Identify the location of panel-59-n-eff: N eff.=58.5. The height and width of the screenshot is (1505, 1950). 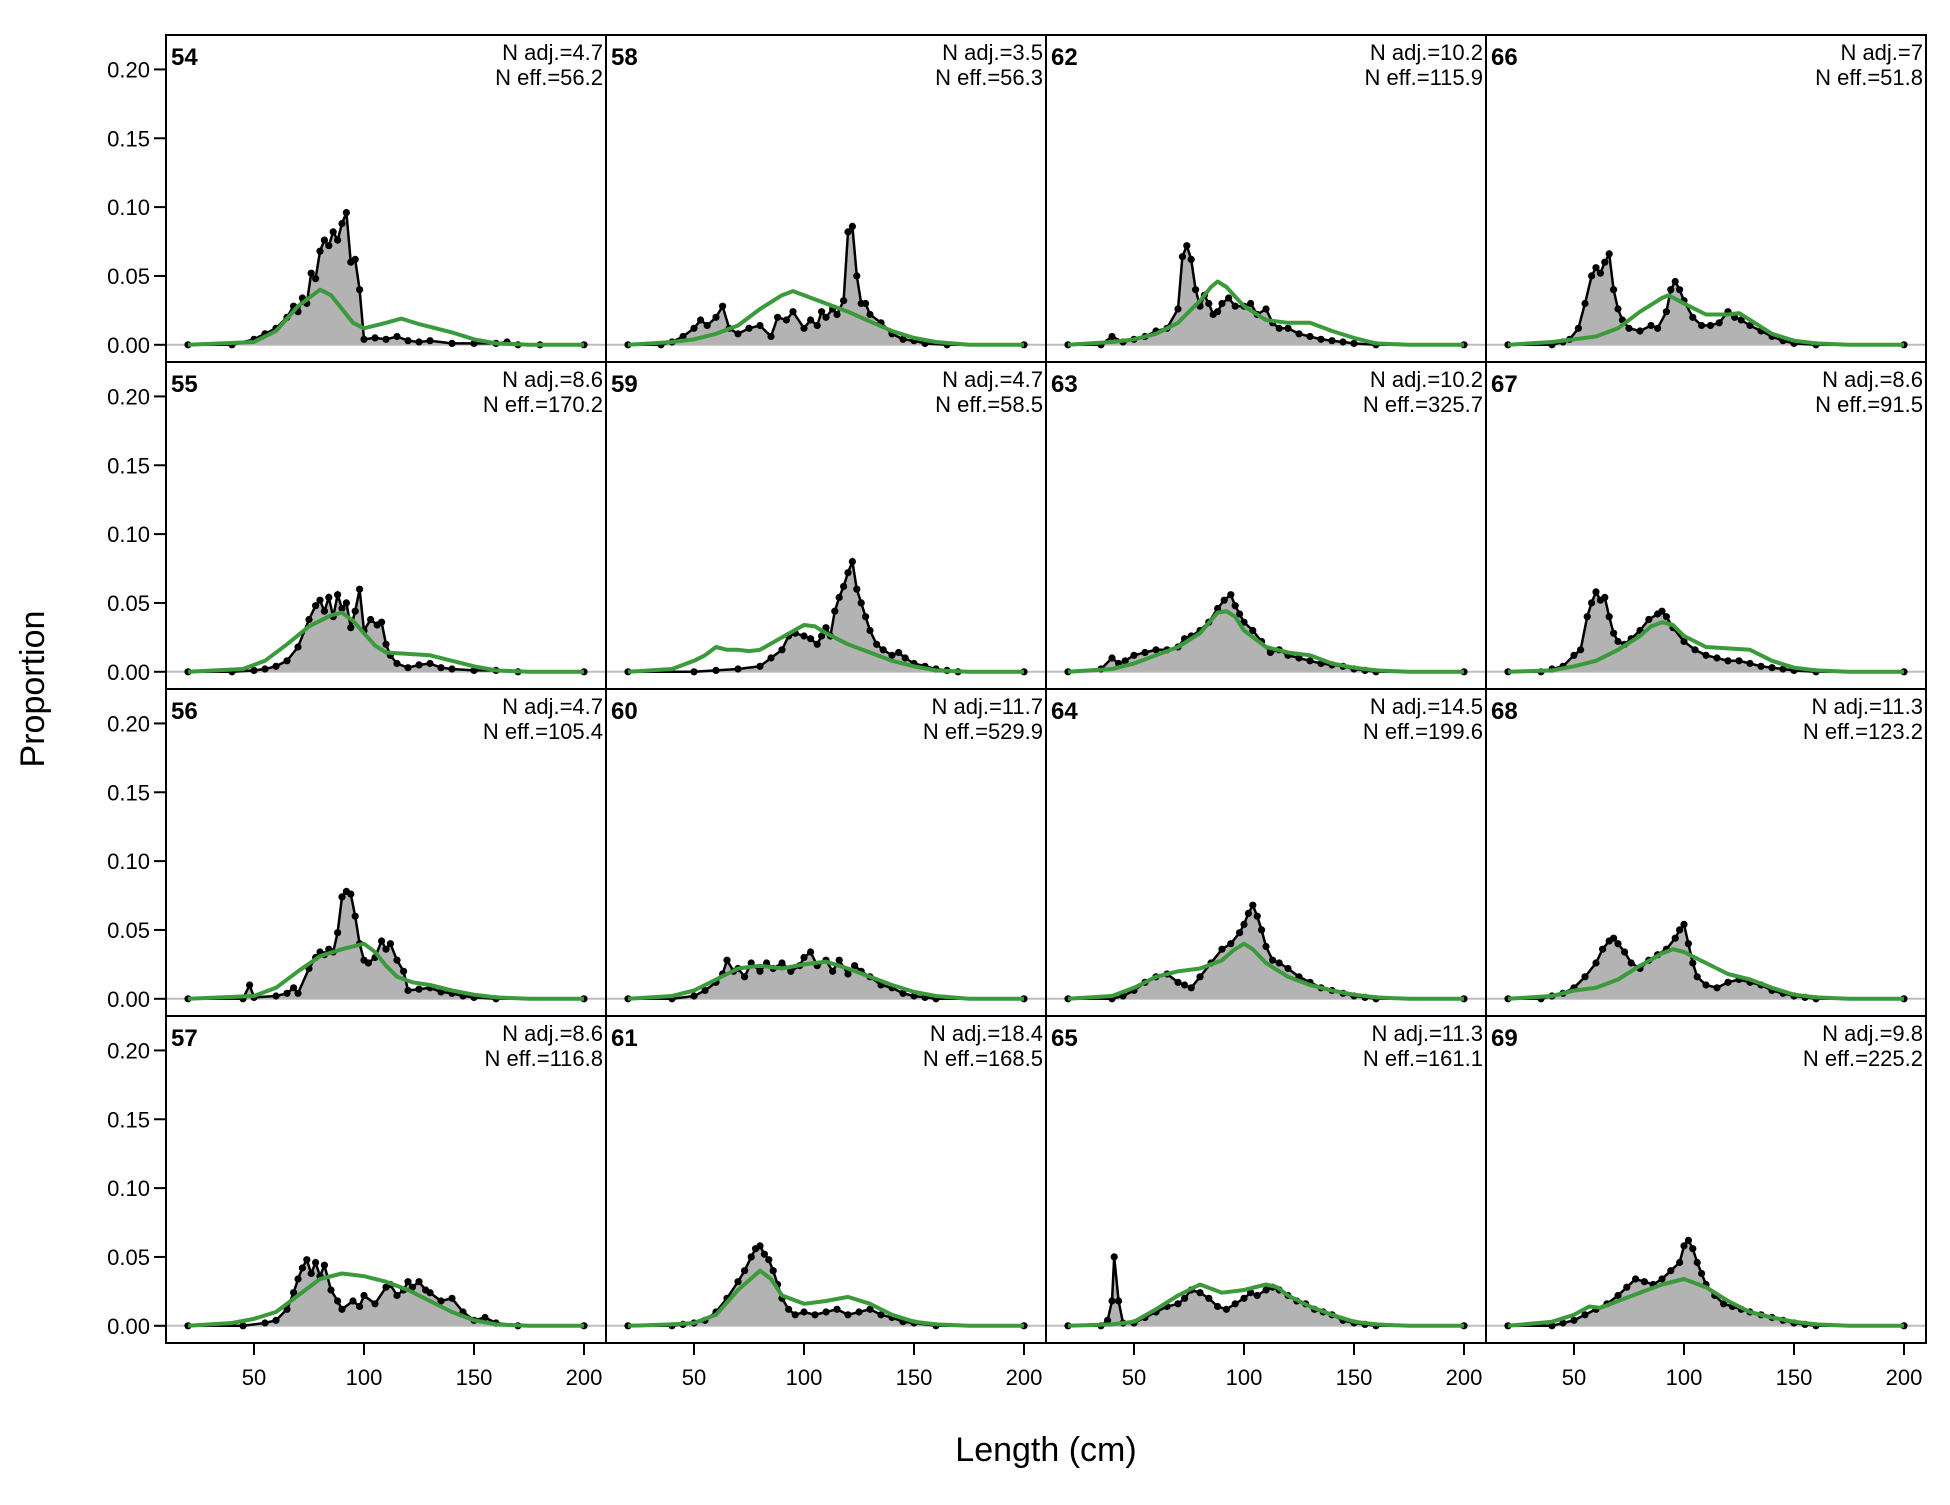
(989, 404).